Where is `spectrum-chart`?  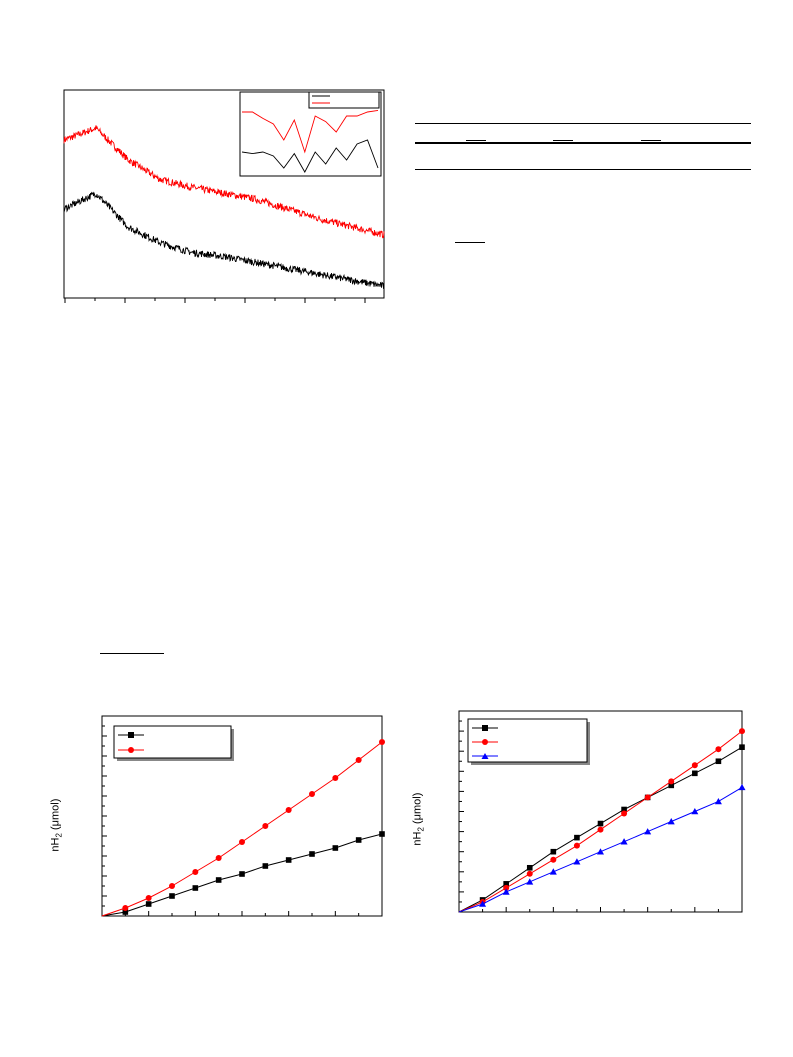 spectrum-chart is located at coordinates (224, 196).